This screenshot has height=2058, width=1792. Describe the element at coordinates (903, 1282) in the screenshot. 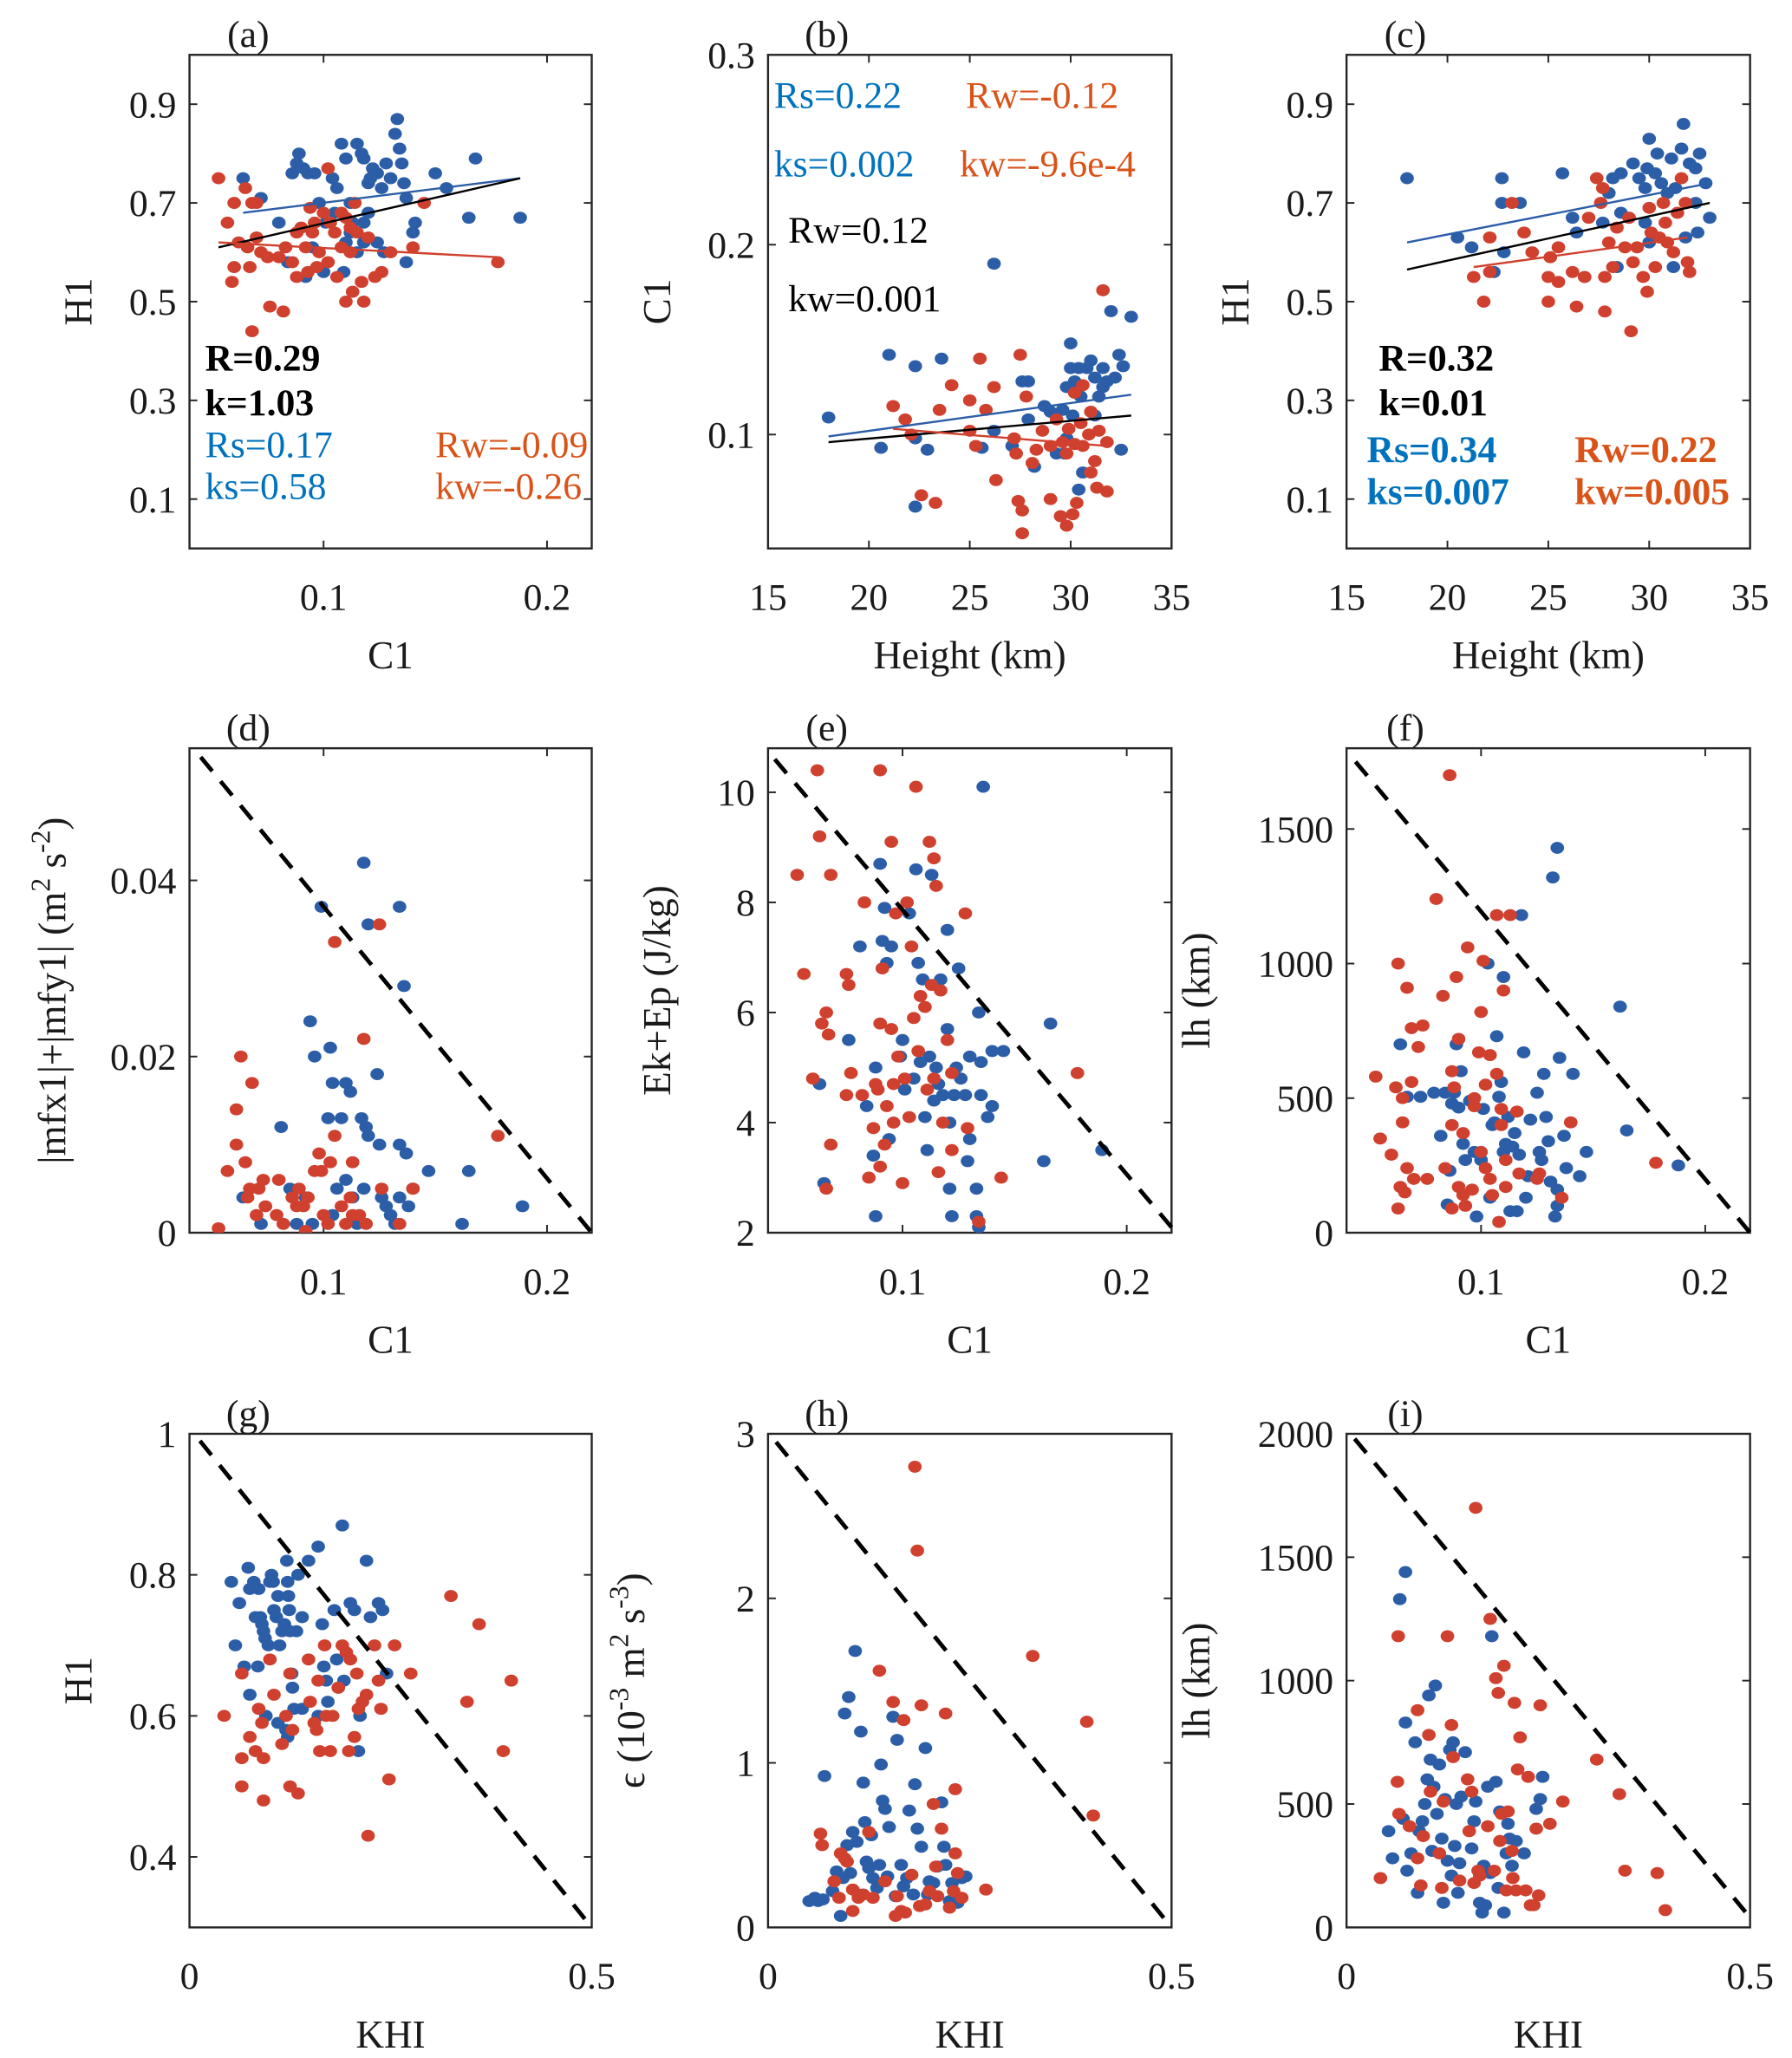

I see `x-tick-label: 0.1` at that location.